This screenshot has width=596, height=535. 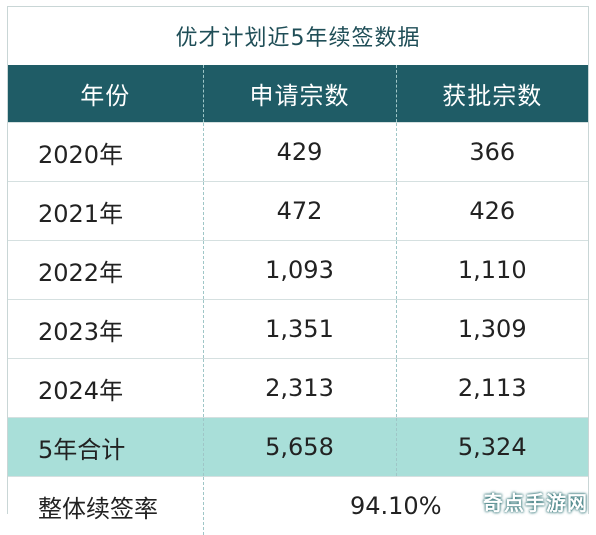 I want to click on header-row: 年份 申请宗数 获批宗数, so click(x=298, y=94).